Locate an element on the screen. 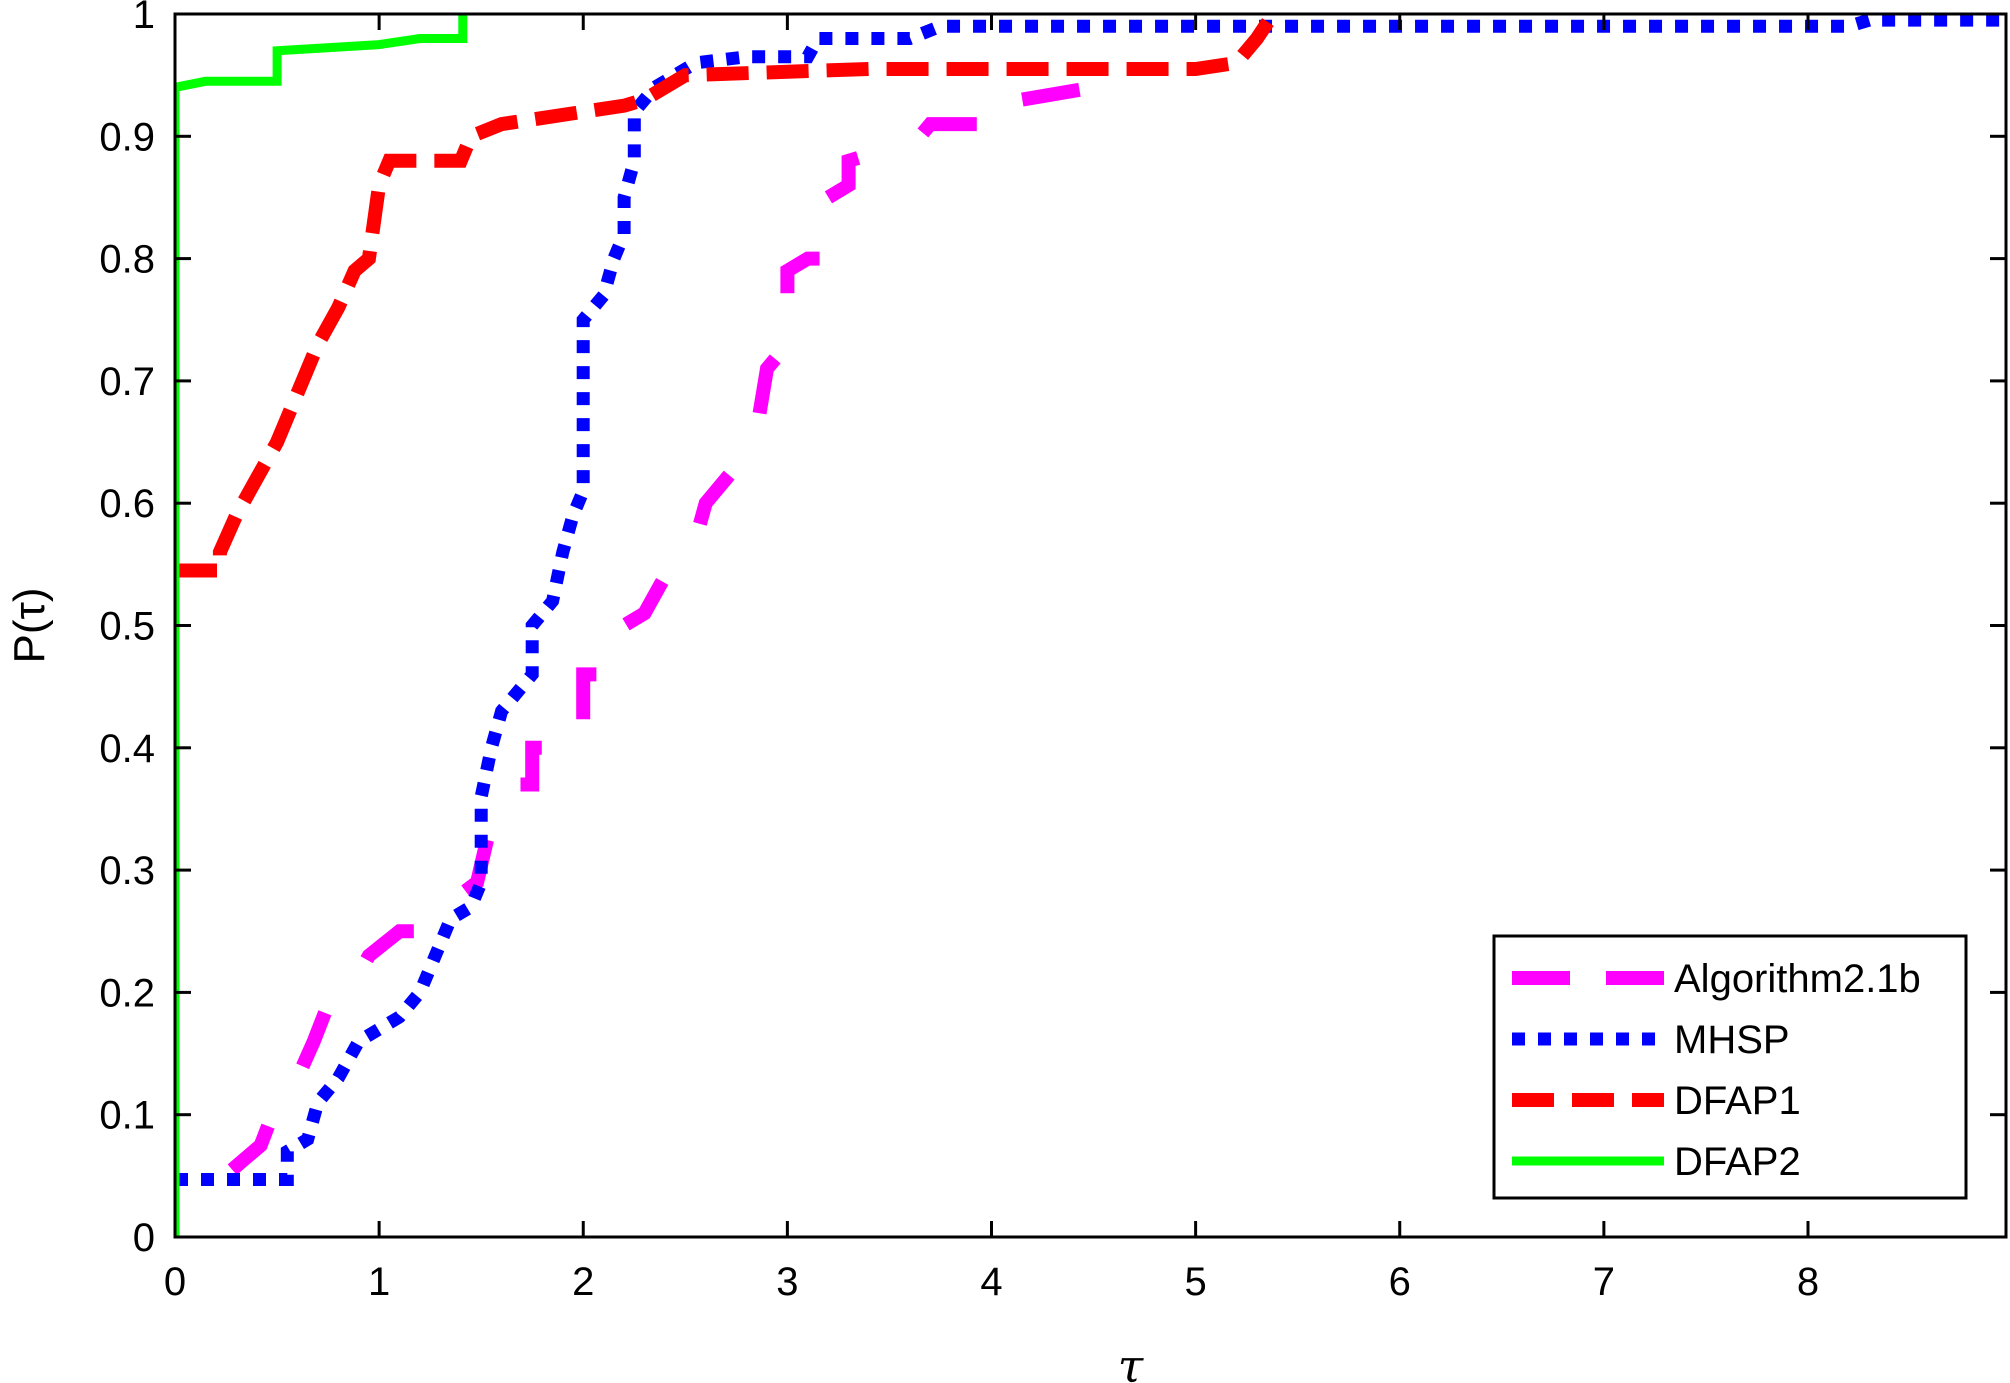 This screenshot has width=2010, height=1383. x-tick-label: 4 is located at coordinates (991, 1282).